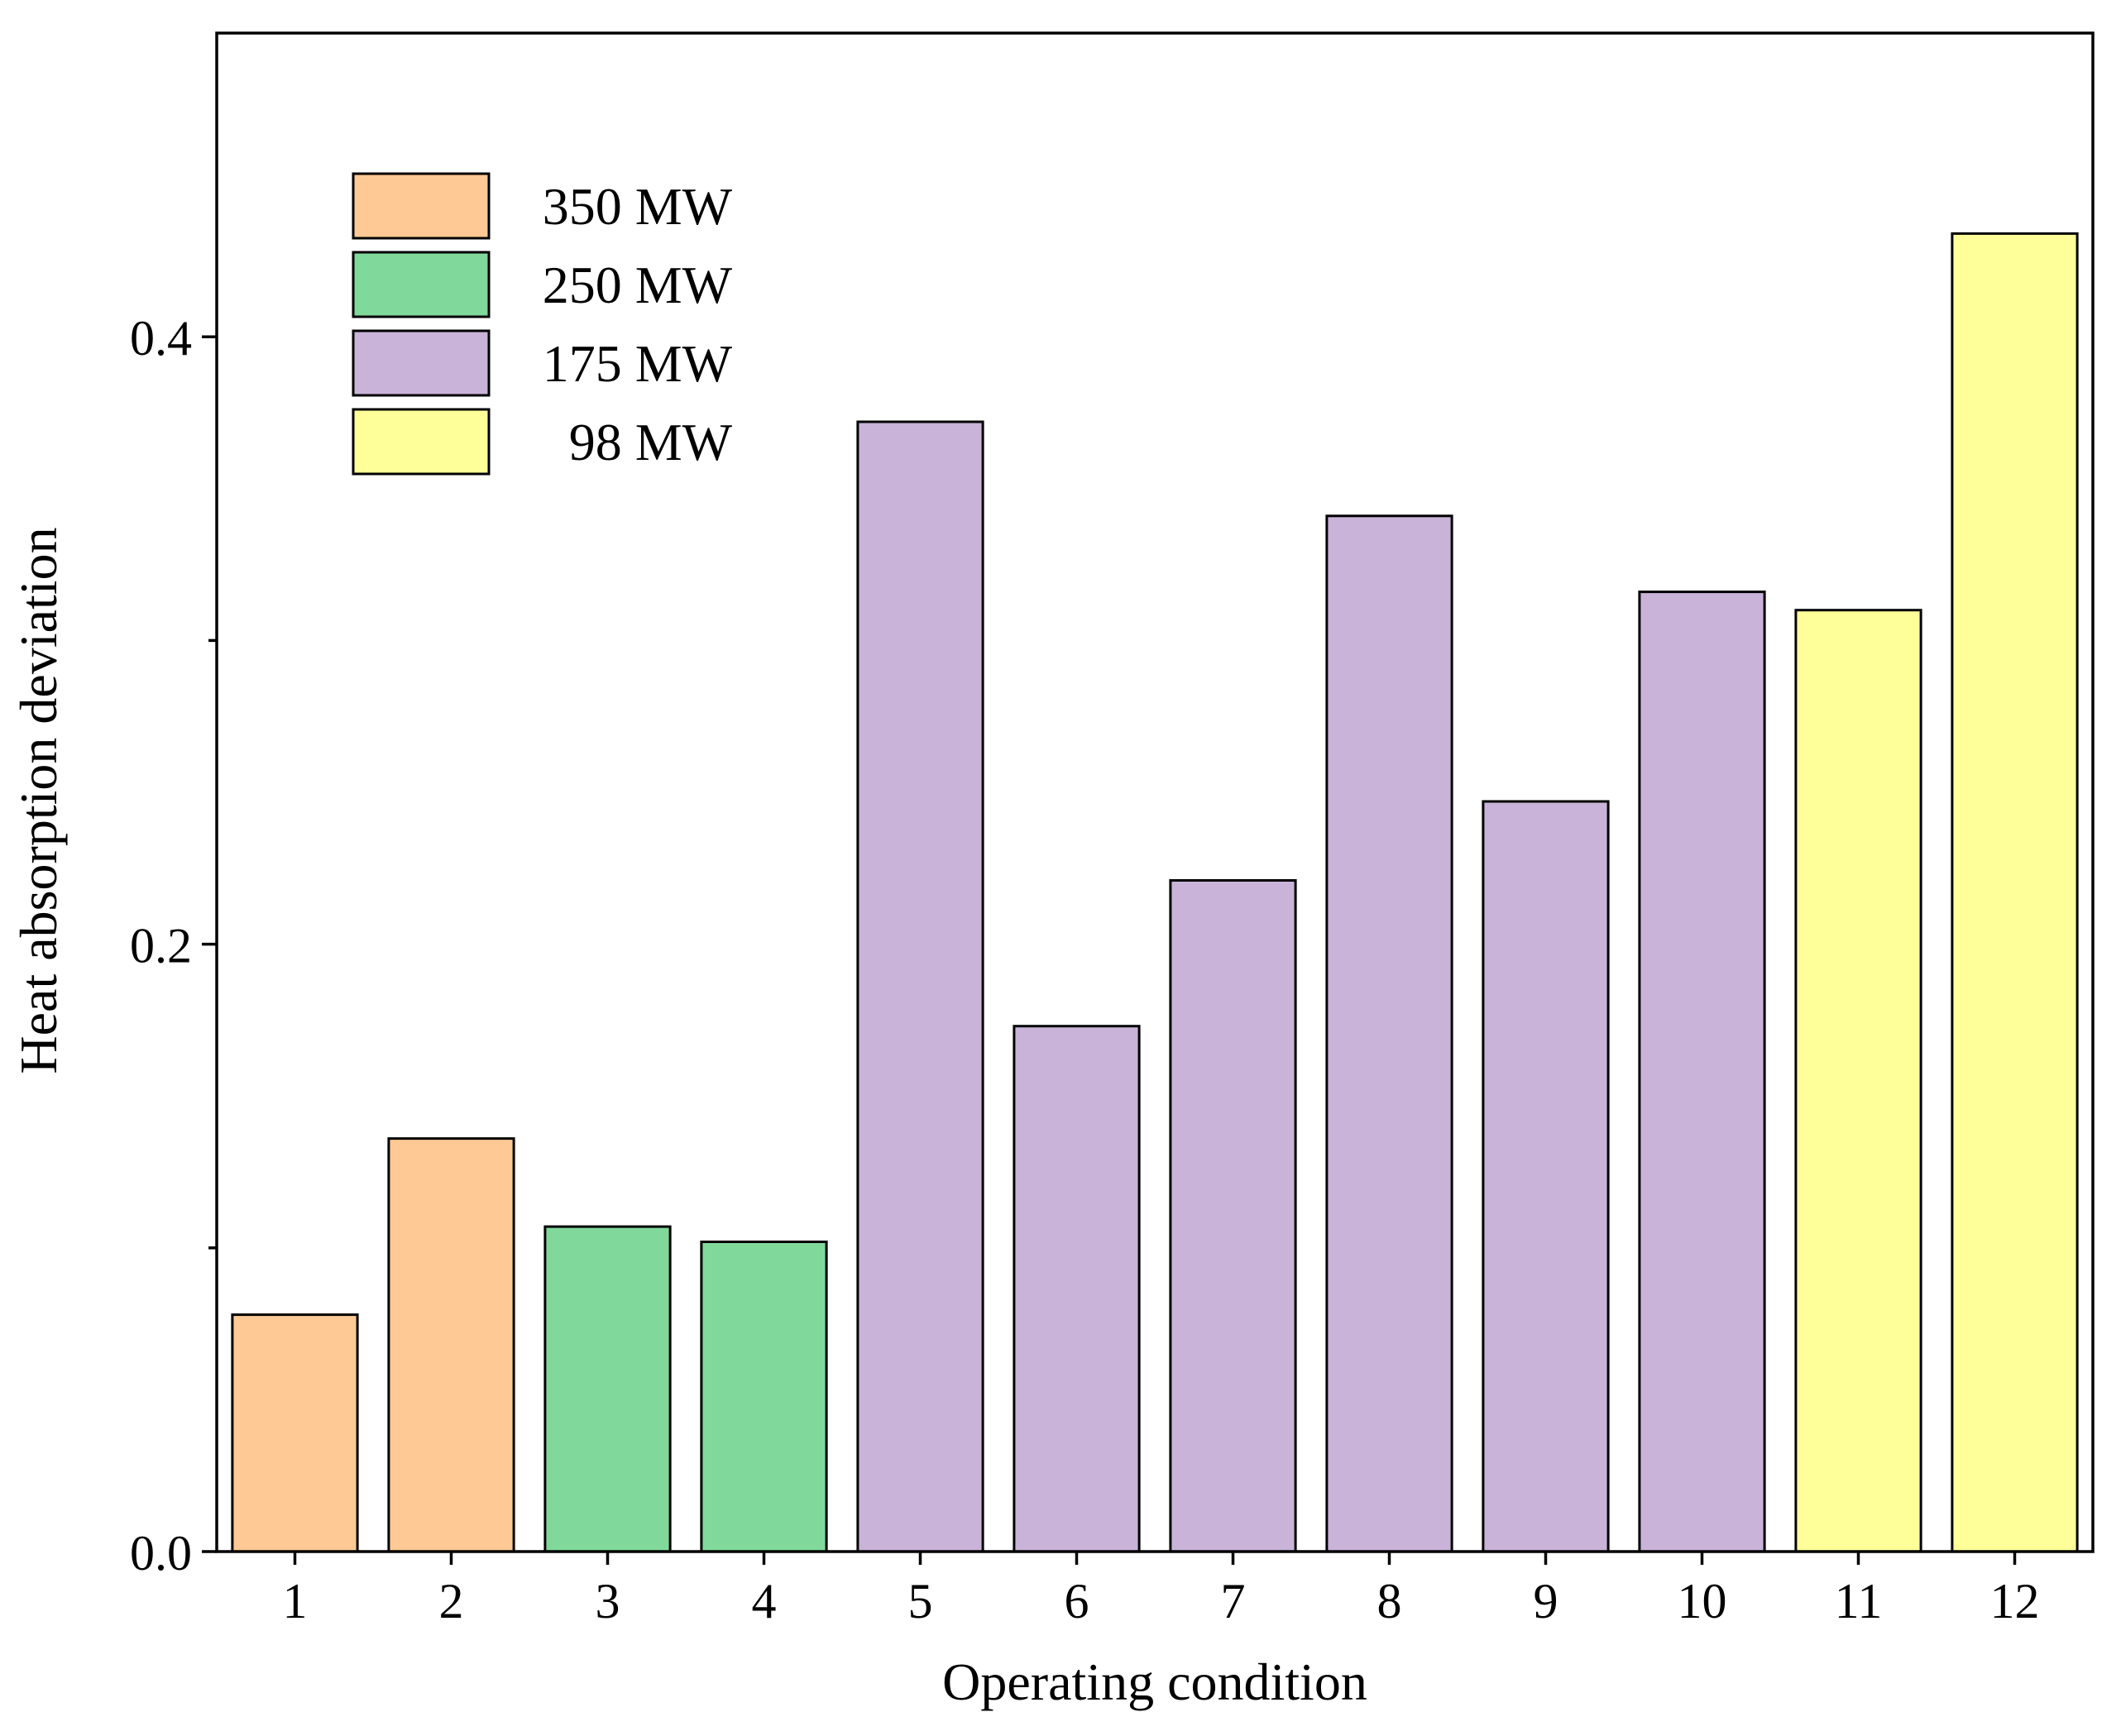  I want to click on x-axis-title: Operating condition, so click(1154, 1681).